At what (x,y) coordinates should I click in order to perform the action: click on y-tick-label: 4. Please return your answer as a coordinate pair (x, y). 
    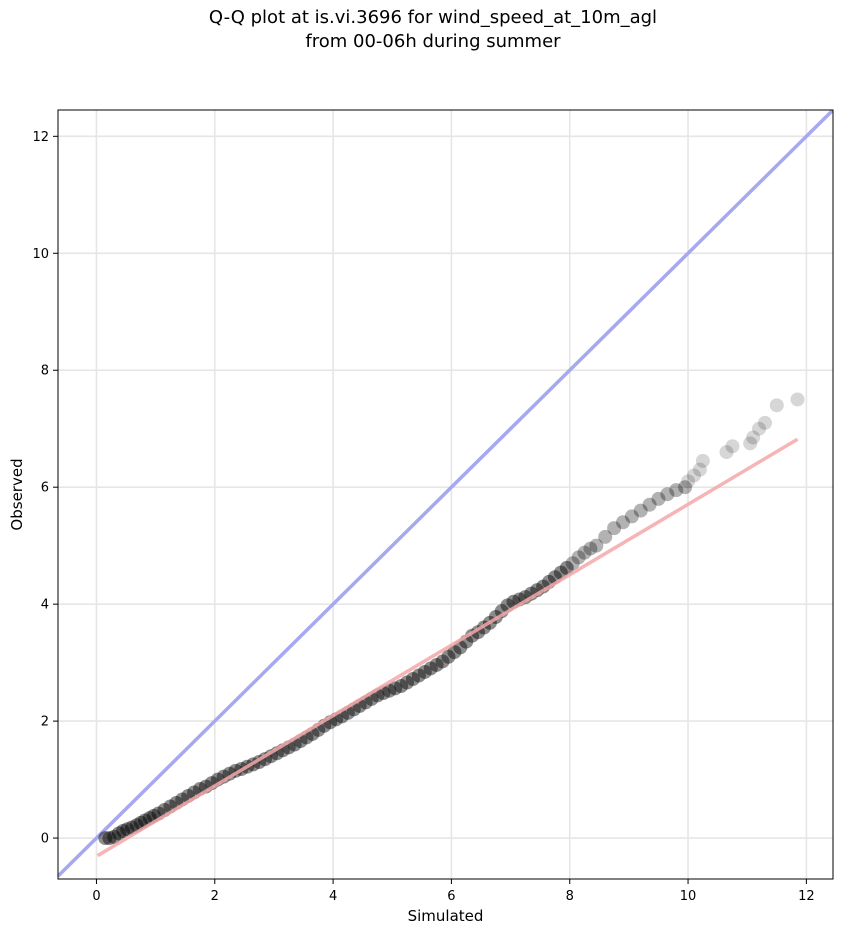
    Looking at the image, I should click on (45, 605).